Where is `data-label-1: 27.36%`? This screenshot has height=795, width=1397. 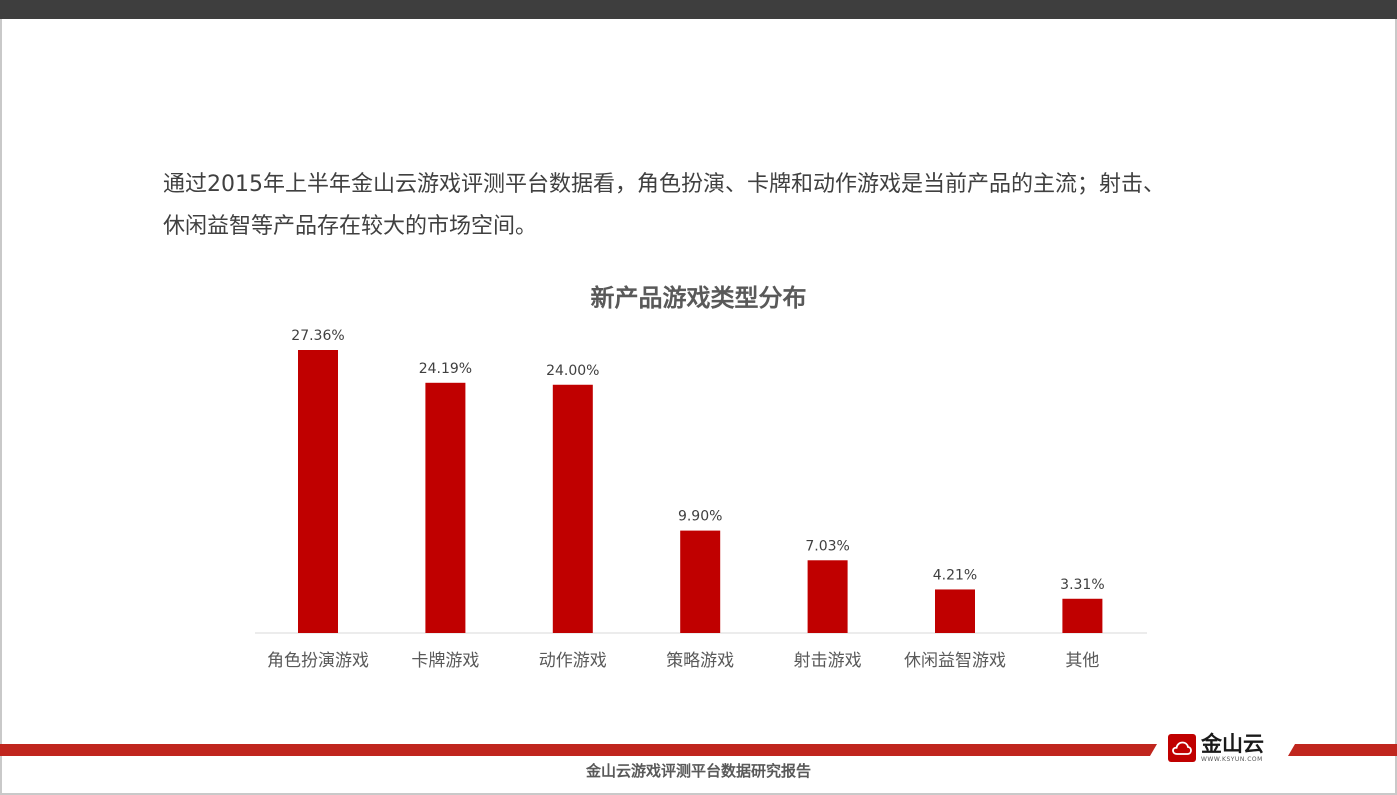 data-label-1: 27.36% is located at coordinates (317, 336).